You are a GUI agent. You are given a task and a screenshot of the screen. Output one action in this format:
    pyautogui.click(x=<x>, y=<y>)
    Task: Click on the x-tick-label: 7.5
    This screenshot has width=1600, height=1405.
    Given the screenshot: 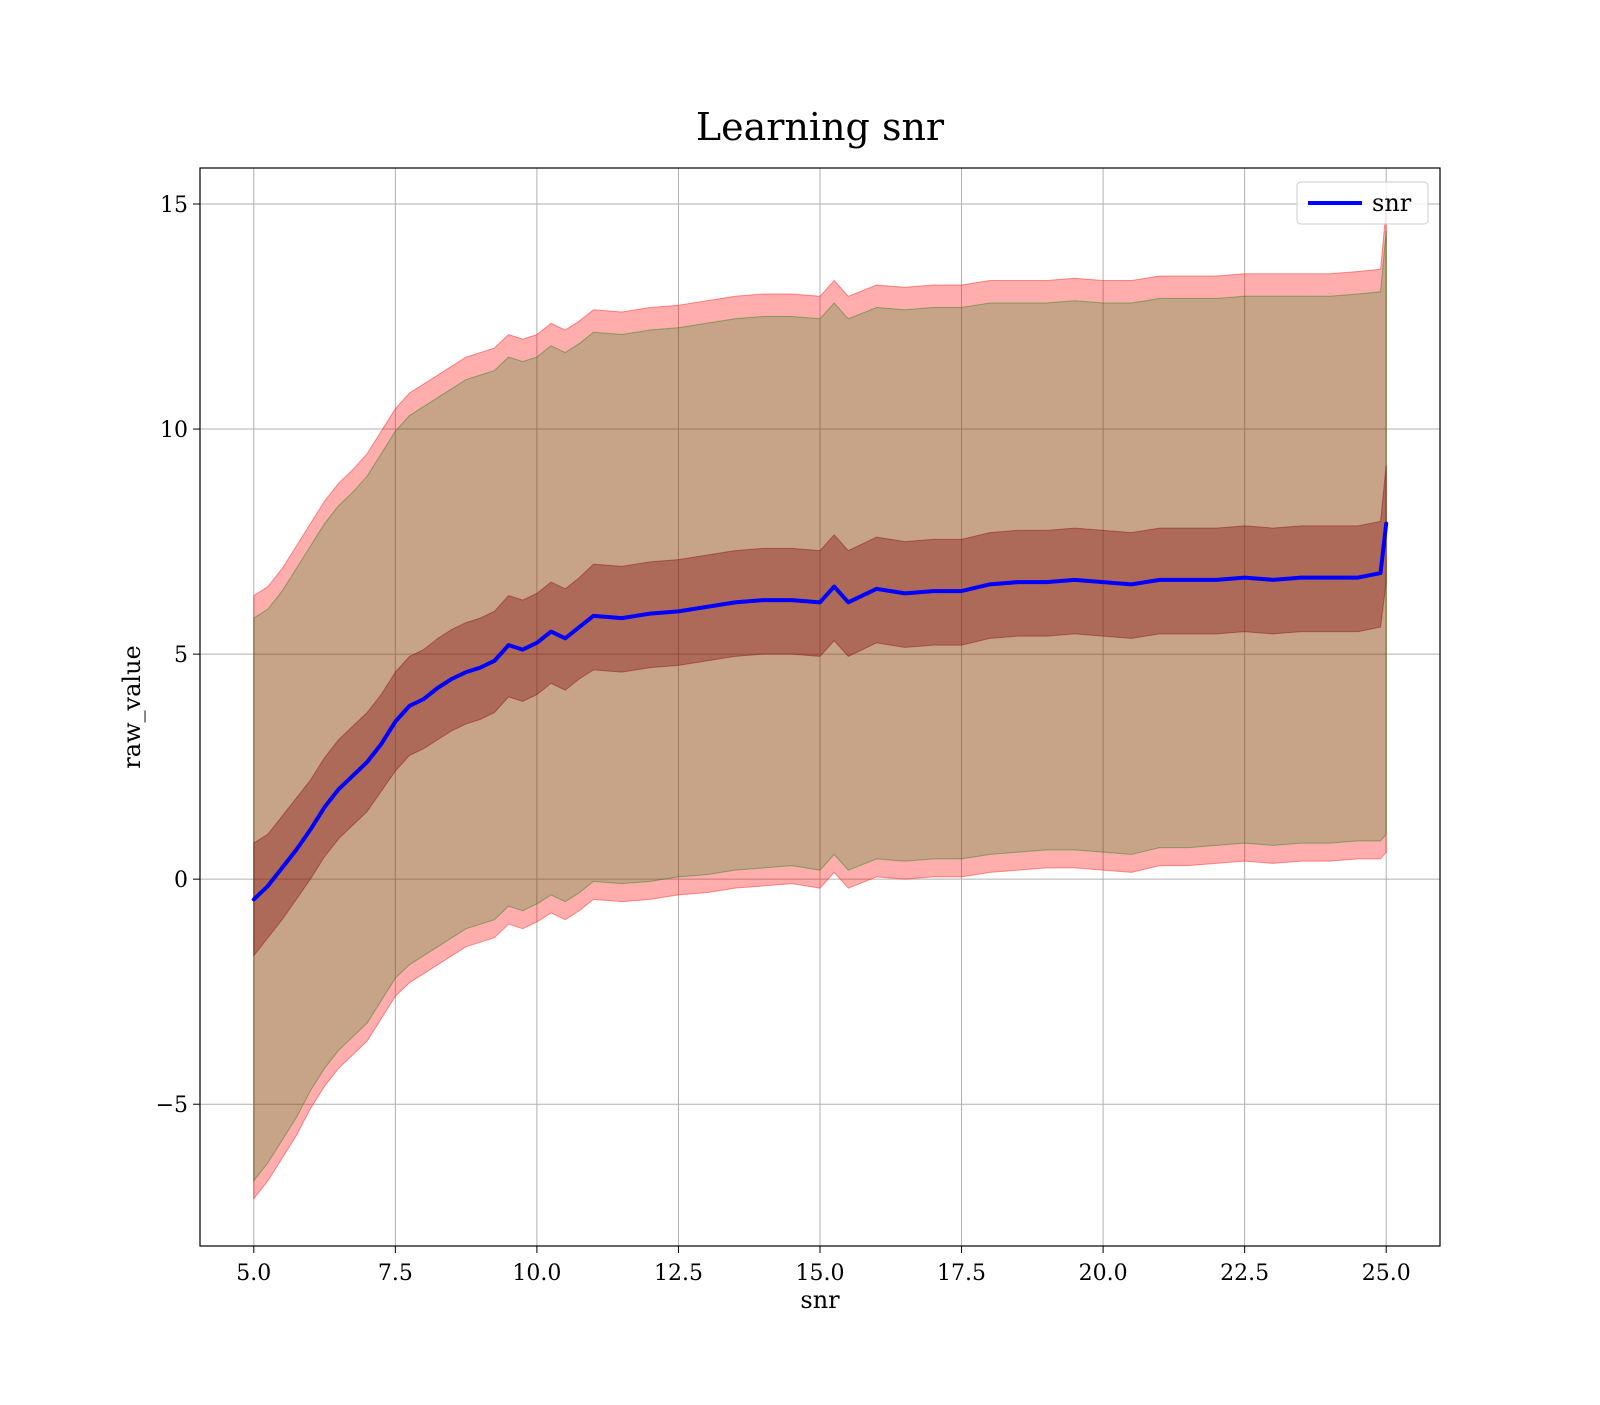 What is the action you would take?
    pyautogui.click(x=395, y=1273)
    